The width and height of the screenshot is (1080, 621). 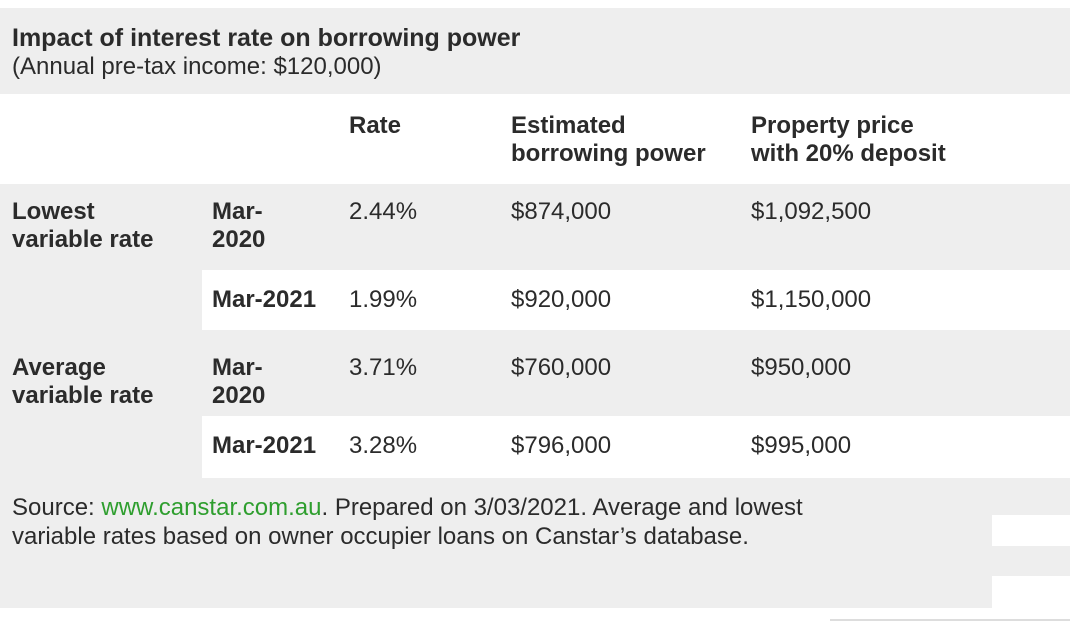 What do you see at coordinates (568, 125) in the screenshot?
I see `header-borrowing-line1: Estimated` at bounding box center [568, 125].